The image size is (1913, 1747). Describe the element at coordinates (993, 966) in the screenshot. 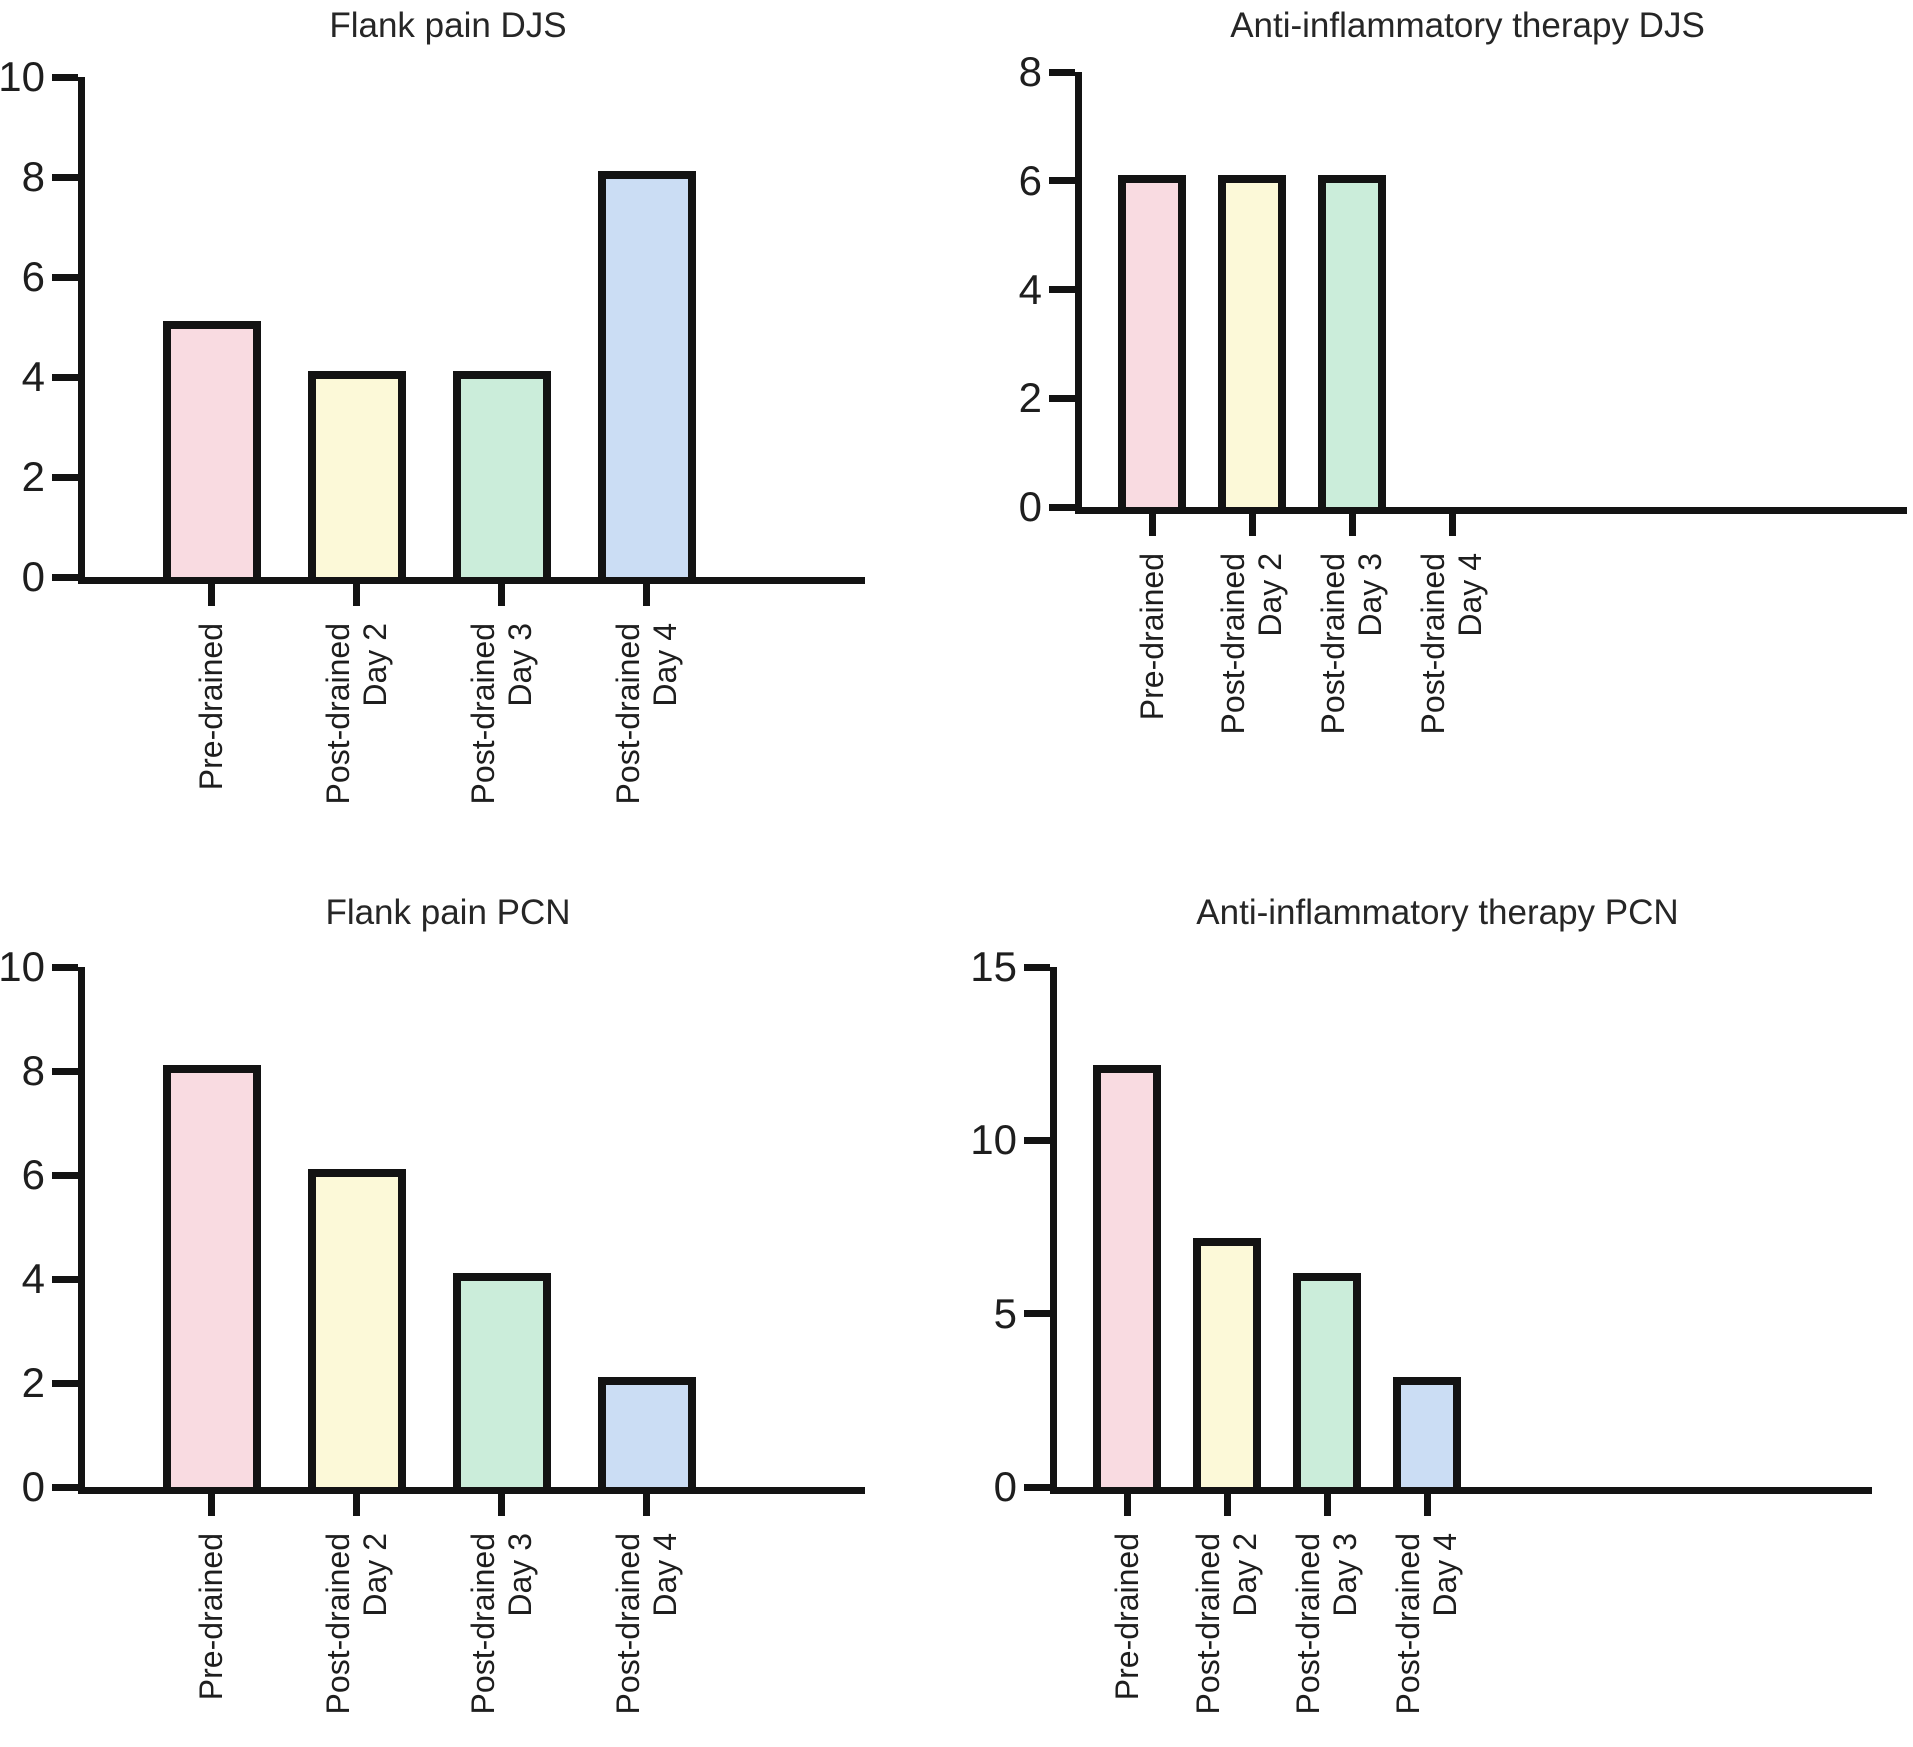

I see `y-axis-tick-label: 15` at that location.